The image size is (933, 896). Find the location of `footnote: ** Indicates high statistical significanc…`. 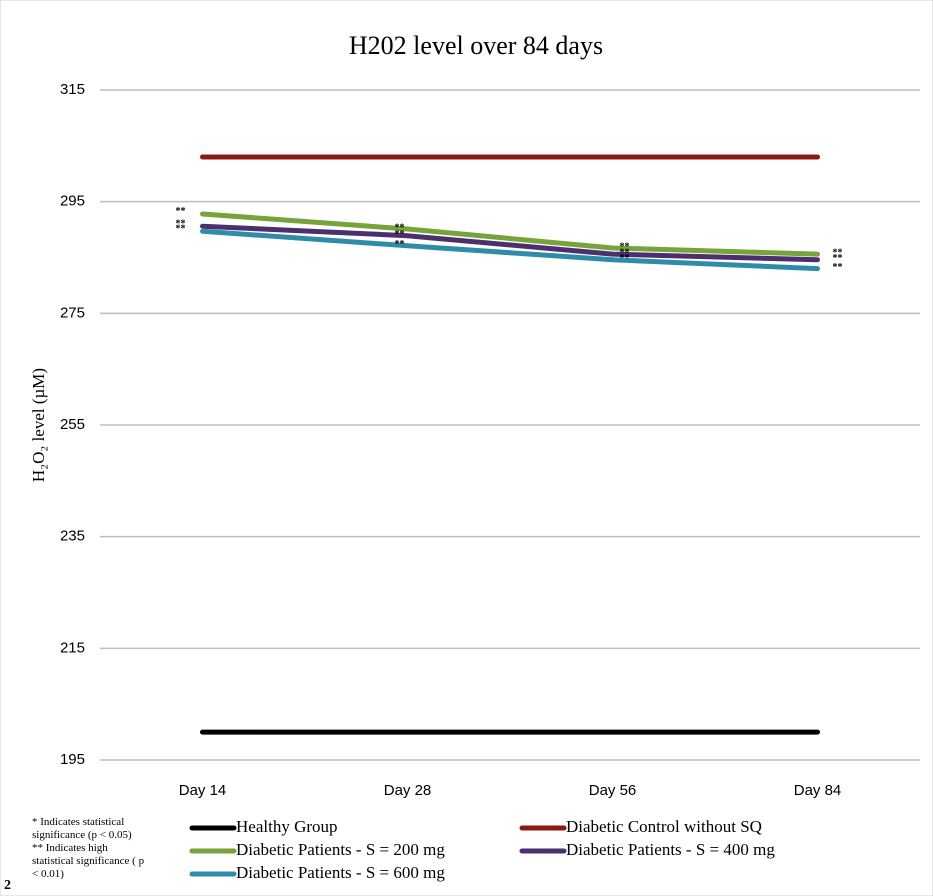

footnote: ** Indicates high statistical significanc… is located at coordinates (88, 861).